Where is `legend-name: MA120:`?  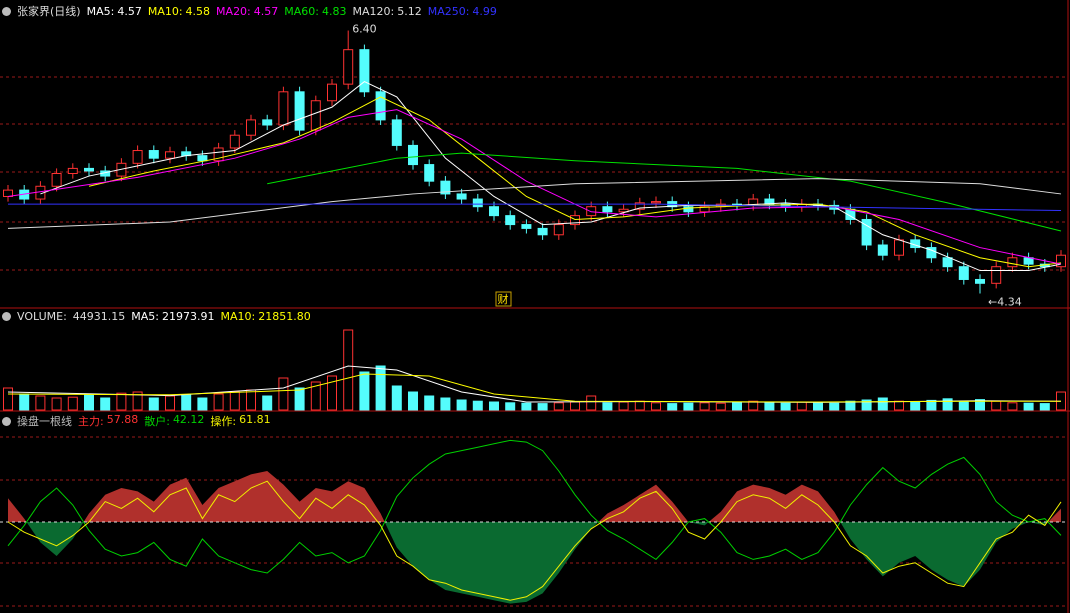
legend-name: MA120: is located at coordinates (373, 11).